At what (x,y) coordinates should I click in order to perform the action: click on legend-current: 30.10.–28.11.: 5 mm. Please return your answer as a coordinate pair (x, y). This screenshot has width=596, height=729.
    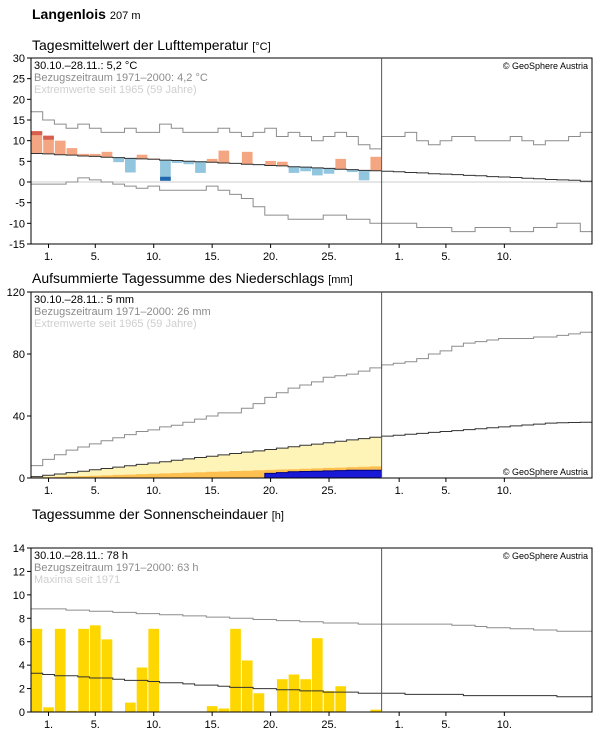
    Looking at the image, I should click on (84, 300).